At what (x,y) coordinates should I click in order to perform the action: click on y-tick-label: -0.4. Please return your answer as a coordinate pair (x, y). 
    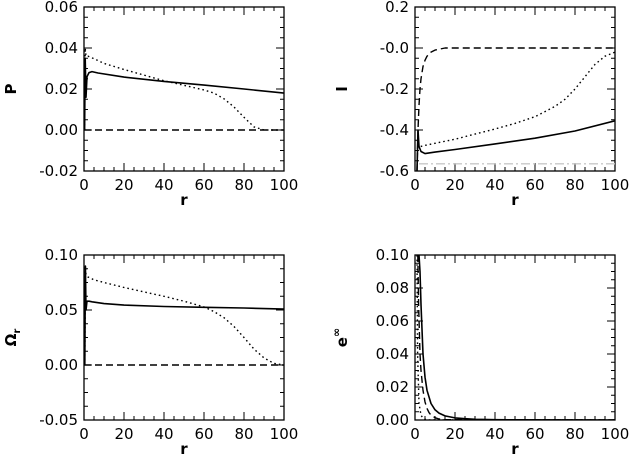
    Looking at the image, I should click on (394, 130).